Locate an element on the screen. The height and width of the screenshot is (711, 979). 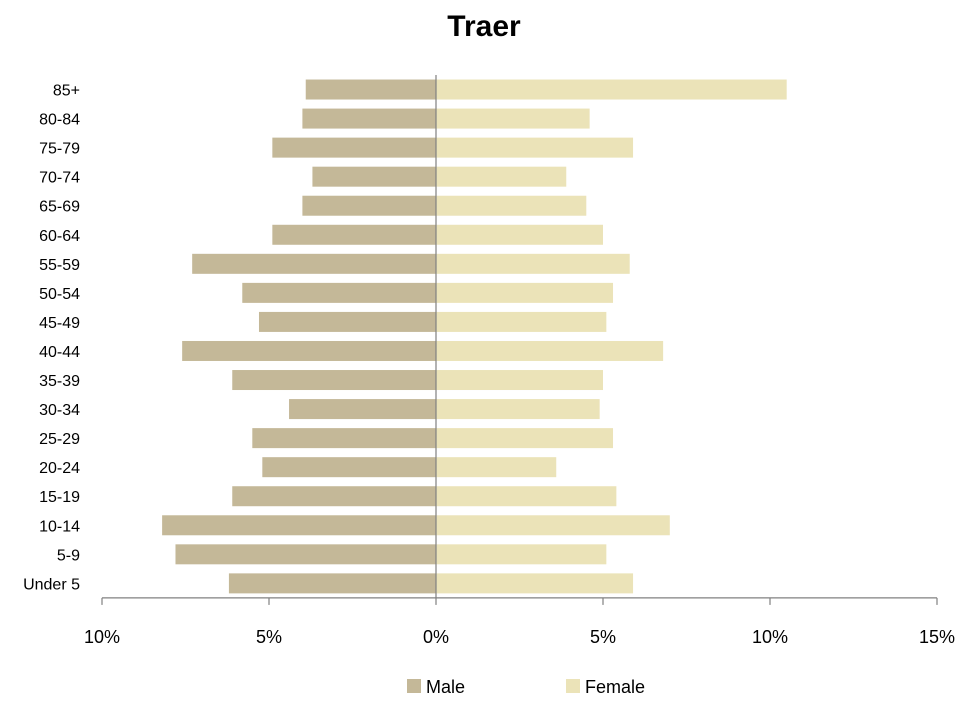
category-label: 60-64 is located at coordinates (59, 236).